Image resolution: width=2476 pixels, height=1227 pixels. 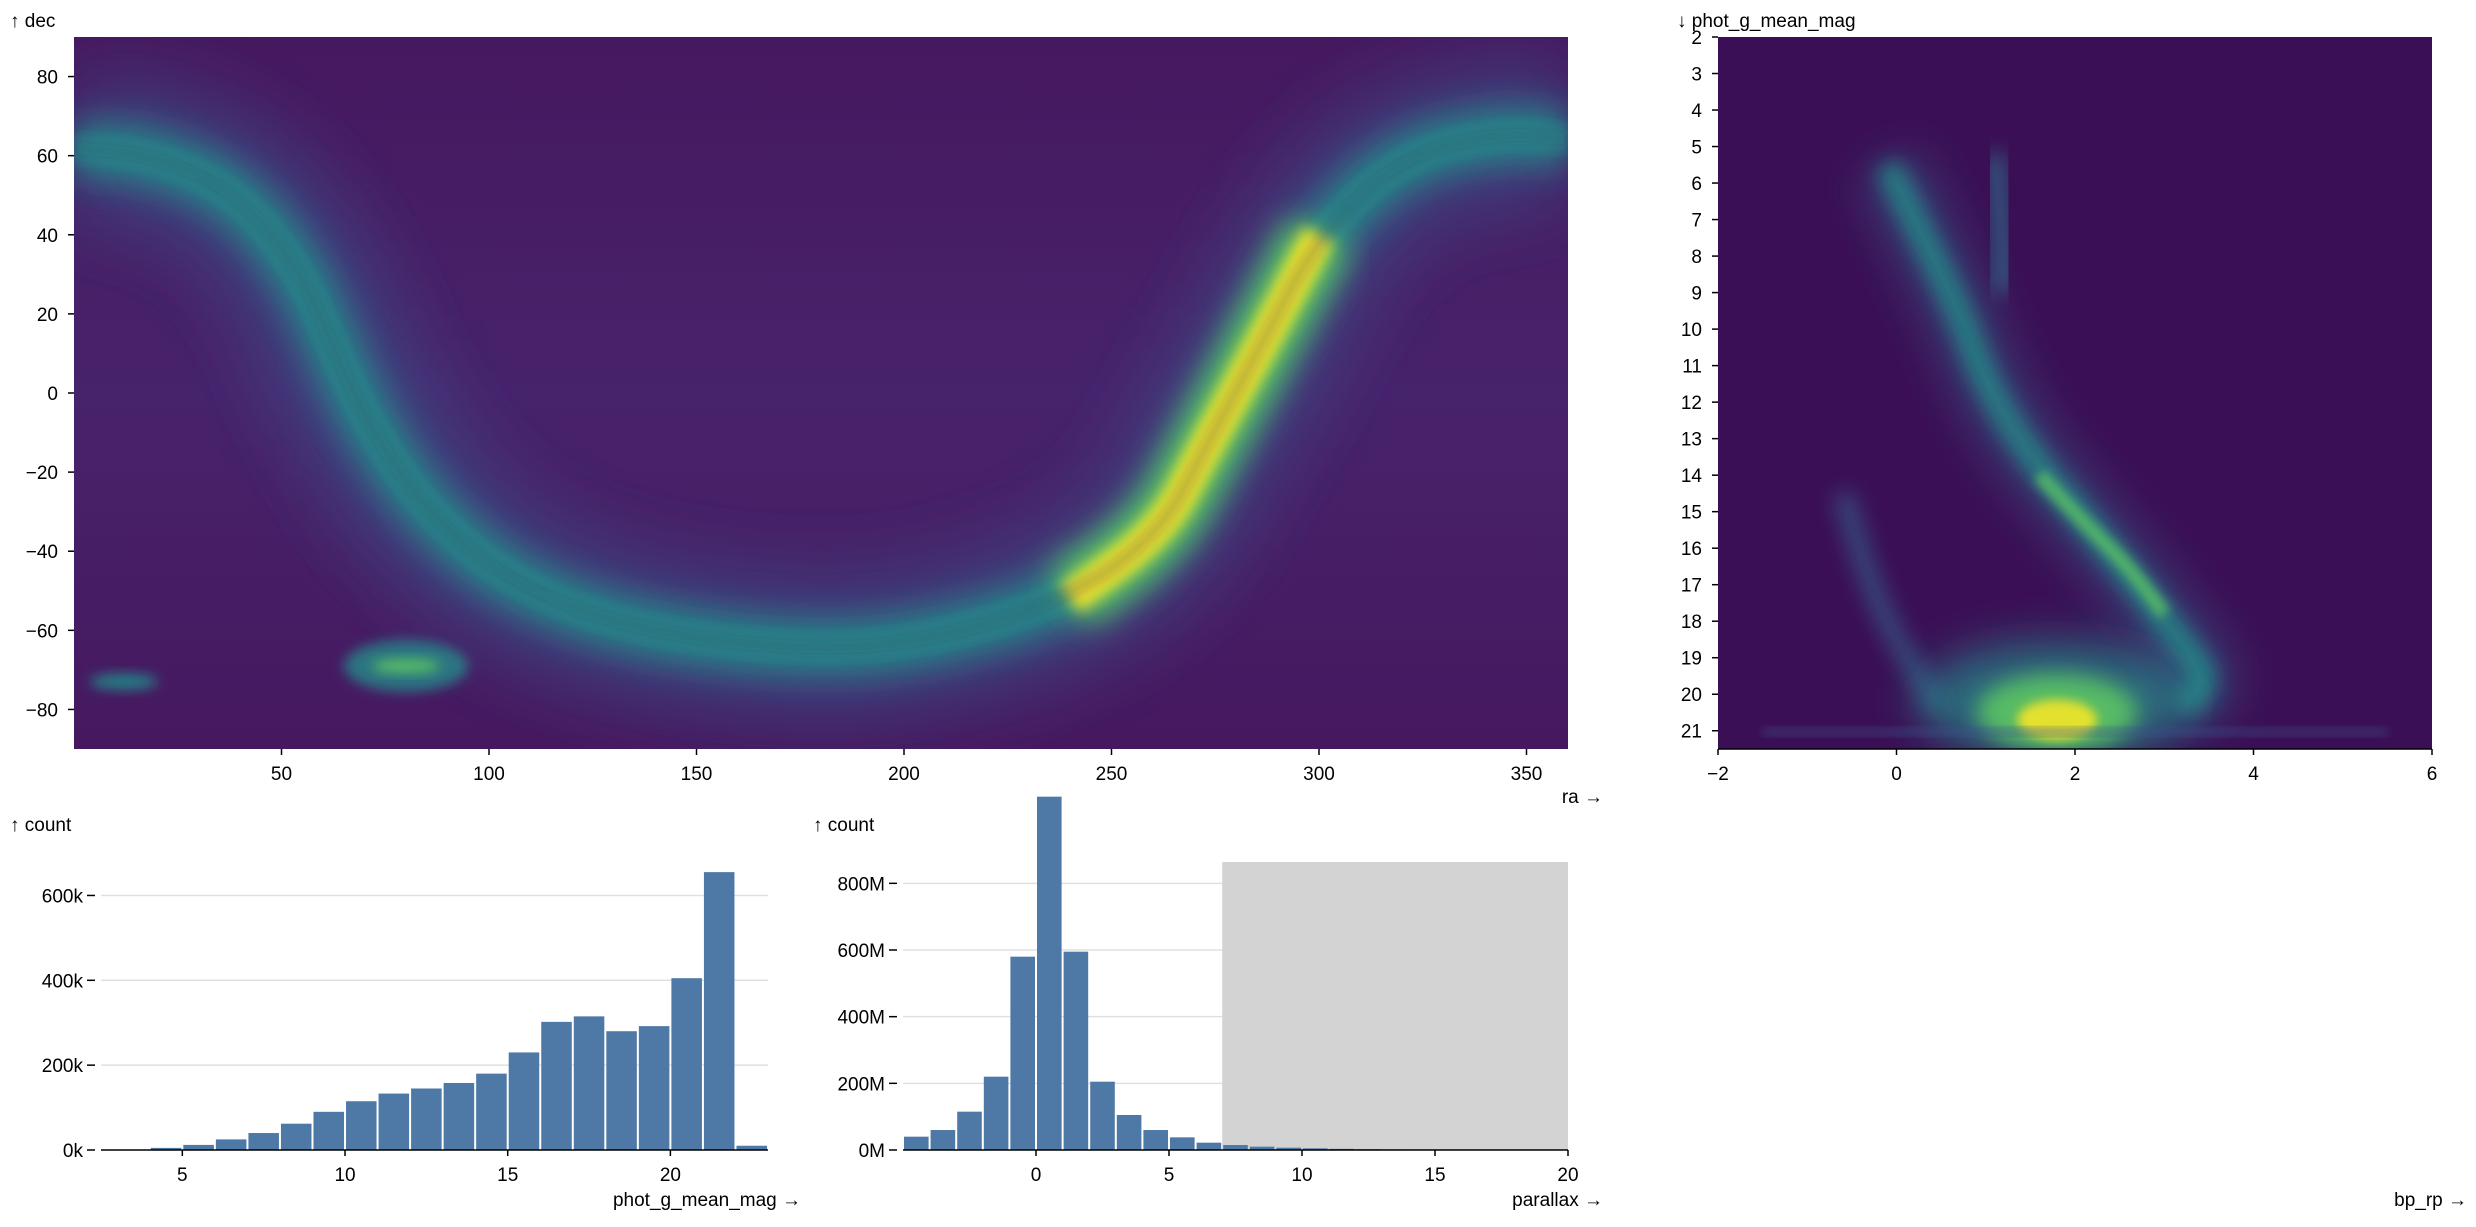 I want to click on cmd-y-tick-label: 14, so click(x=1692, y=476).